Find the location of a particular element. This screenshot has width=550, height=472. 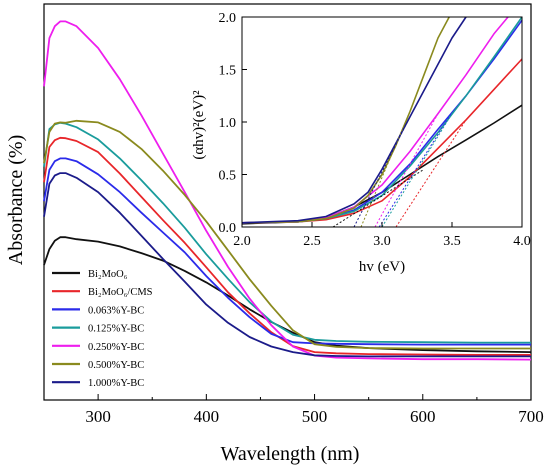

inset-x-tick-label: 3.0 is located at coordinates (382, 241).